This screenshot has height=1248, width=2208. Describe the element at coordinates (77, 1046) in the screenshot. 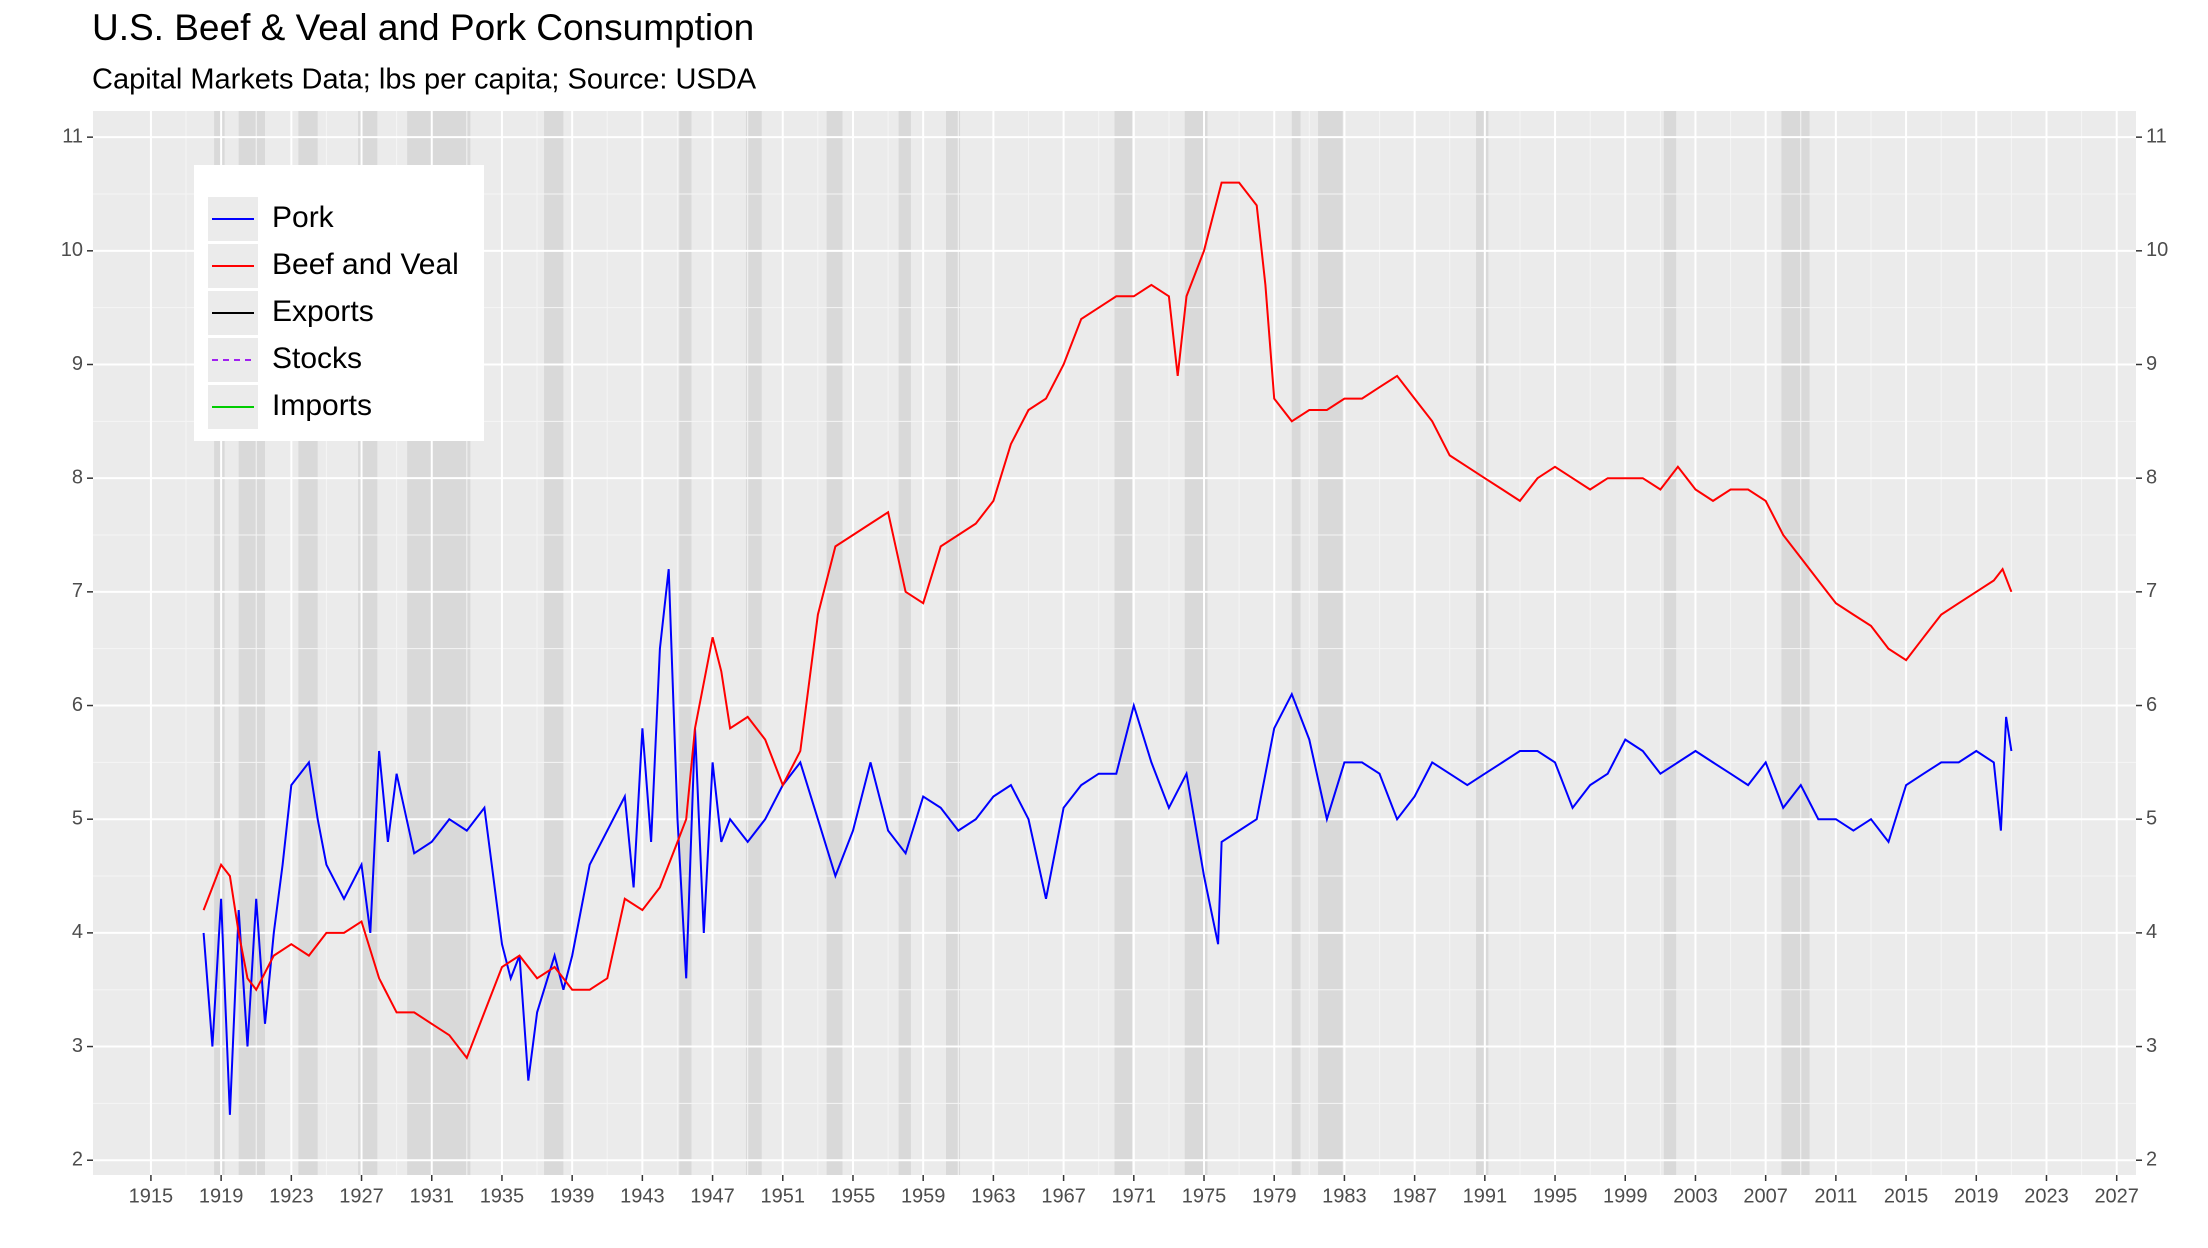

I see `y-tick-label: 3` at that location.